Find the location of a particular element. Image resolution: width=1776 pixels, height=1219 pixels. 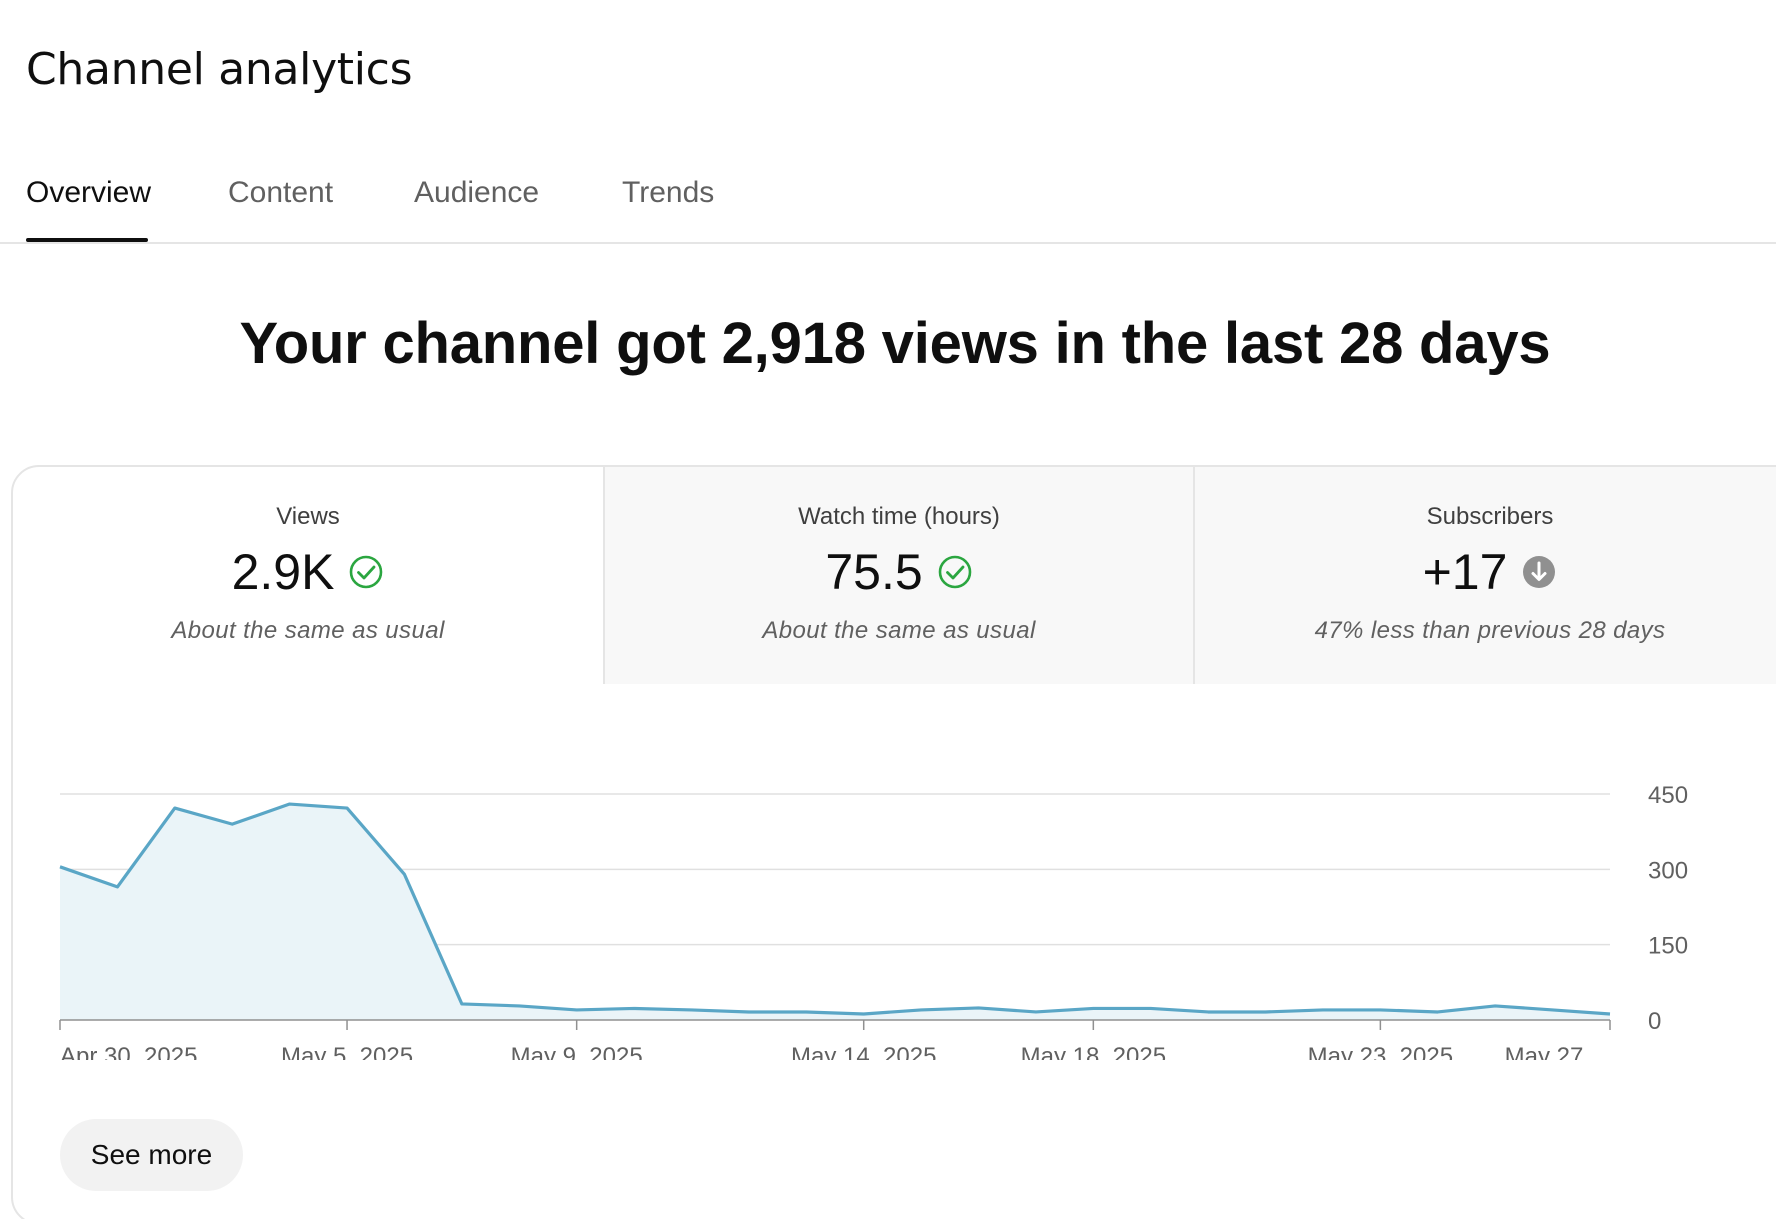

active-tab-indicator is located at coordinates (87, 240).